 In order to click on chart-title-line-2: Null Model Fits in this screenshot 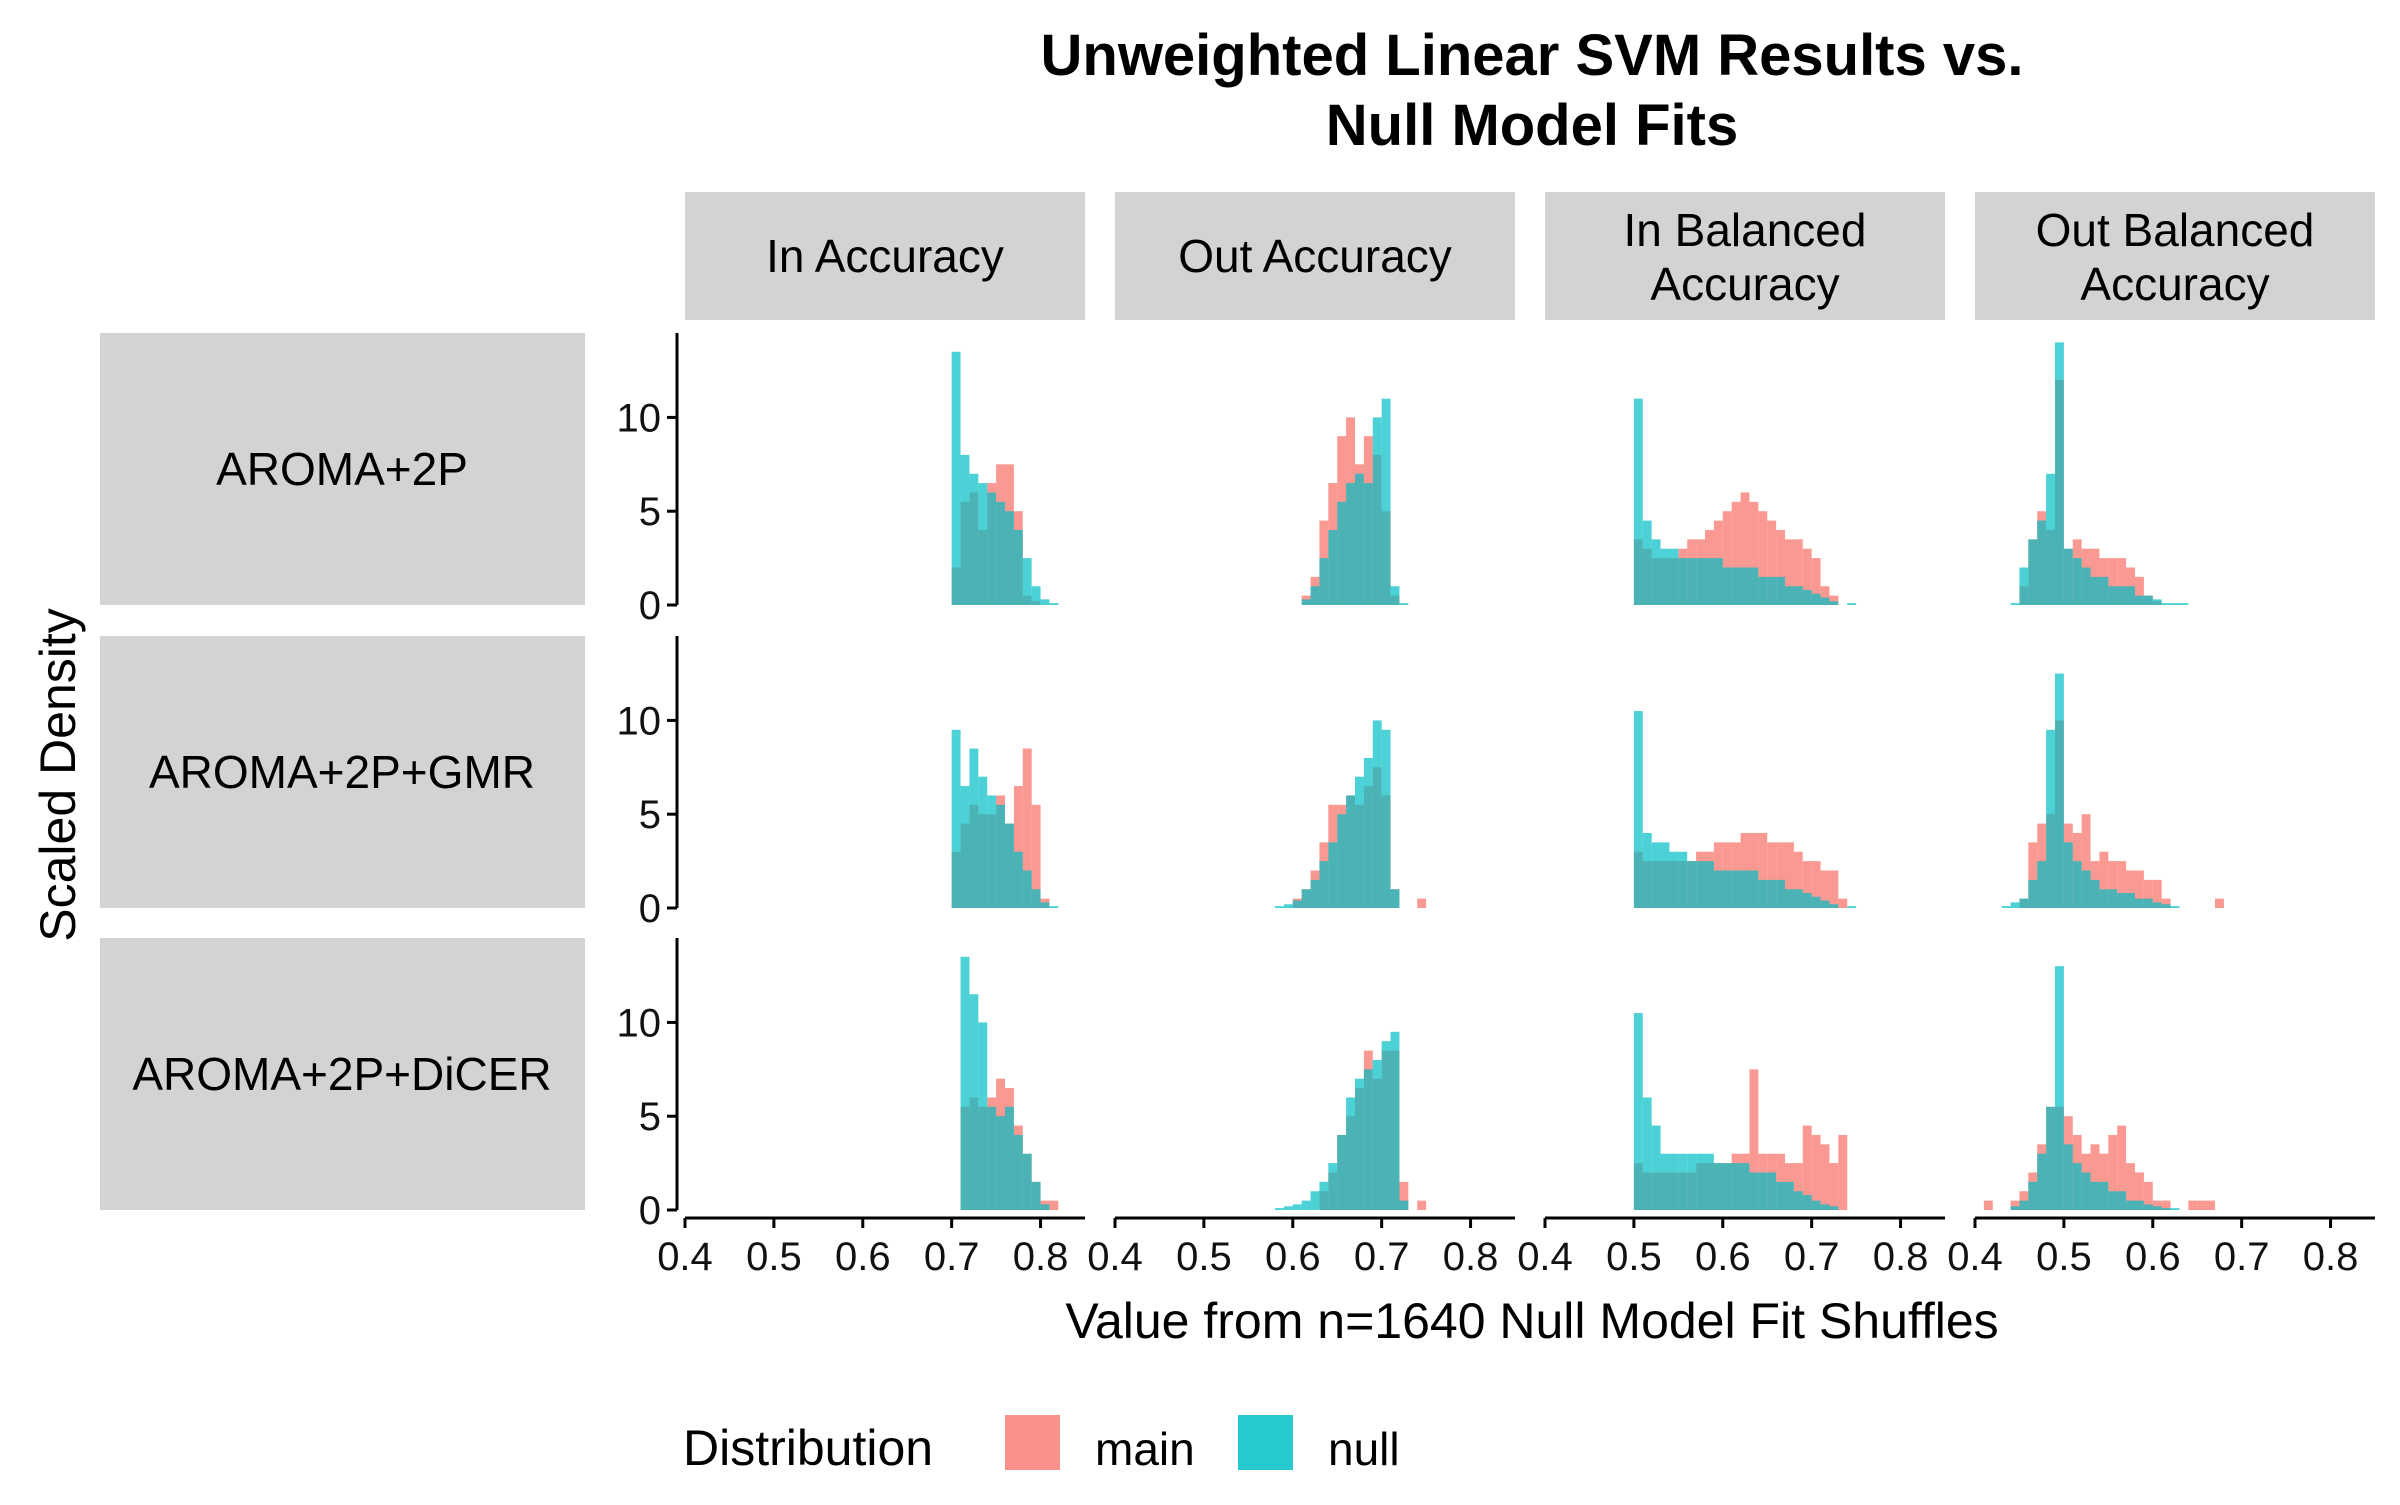, I will do `click(1532, 125)`.